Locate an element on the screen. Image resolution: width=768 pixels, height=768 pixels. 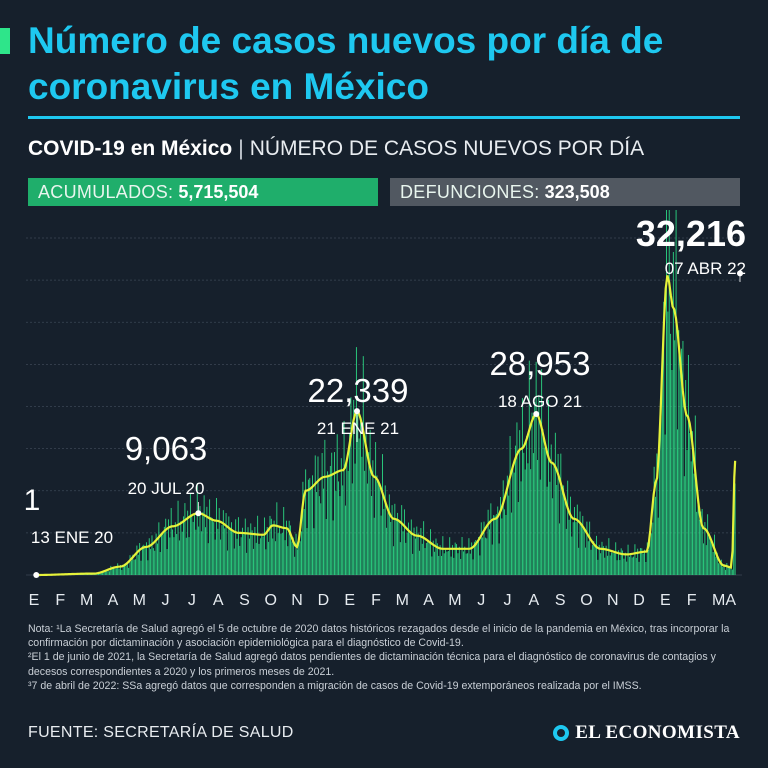
x-tick-label: F is located at coordinates (60, 600).